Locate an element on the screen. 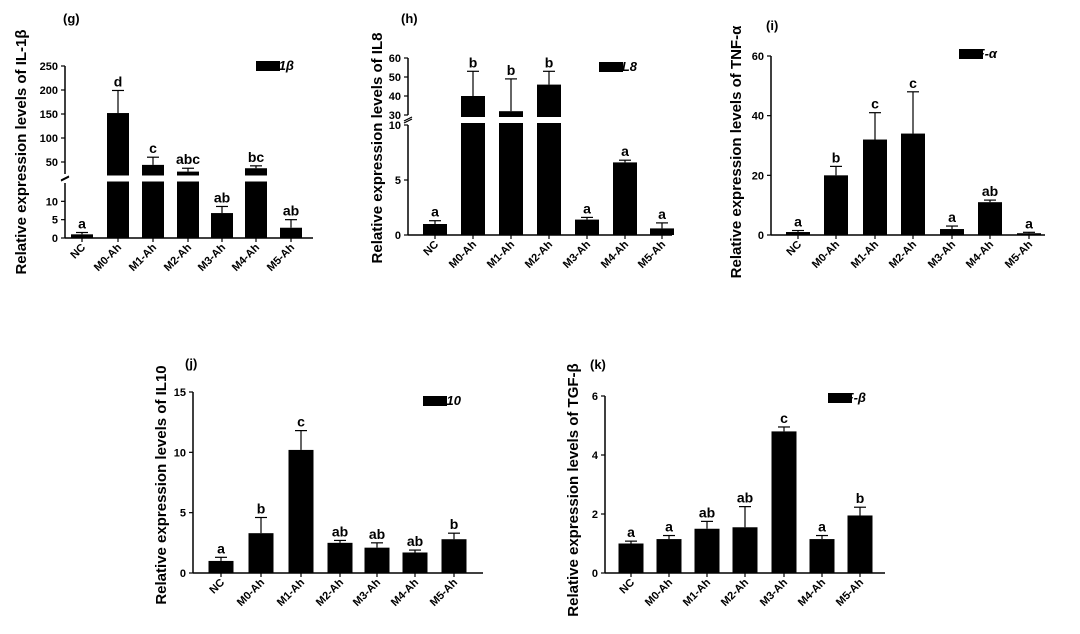 This screenshot has height=634, width=1080. y-axis-title: Relative expression levels of TNF-α is located at coordinates (736, 151).